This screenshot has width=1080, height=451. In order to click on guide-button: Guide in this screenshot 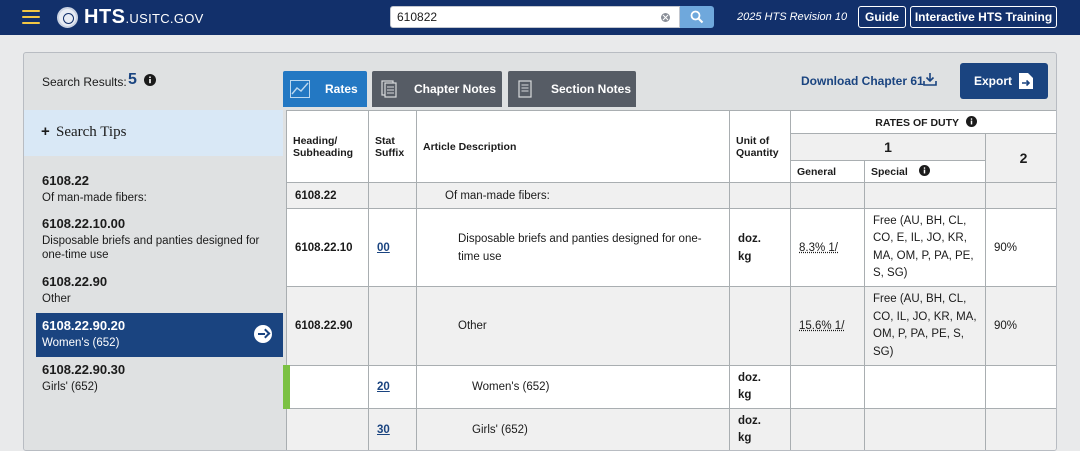, I will do `click(882, 17)`.